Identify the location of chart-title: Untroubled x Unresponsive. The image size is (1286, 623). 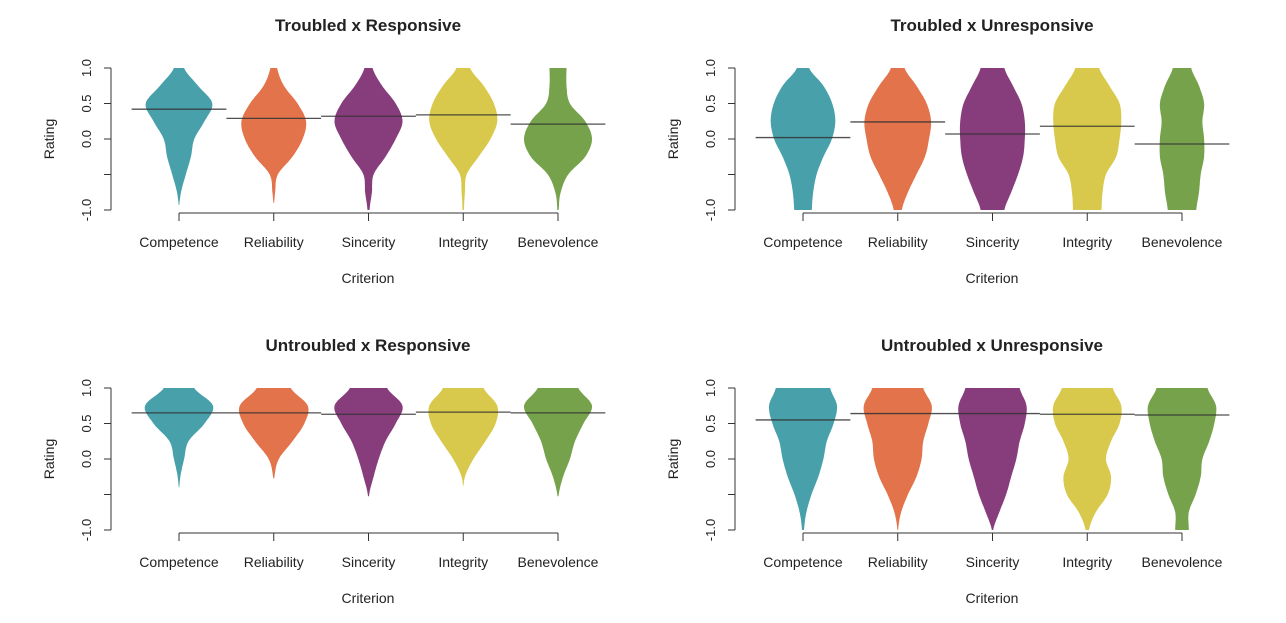
(992, 345).